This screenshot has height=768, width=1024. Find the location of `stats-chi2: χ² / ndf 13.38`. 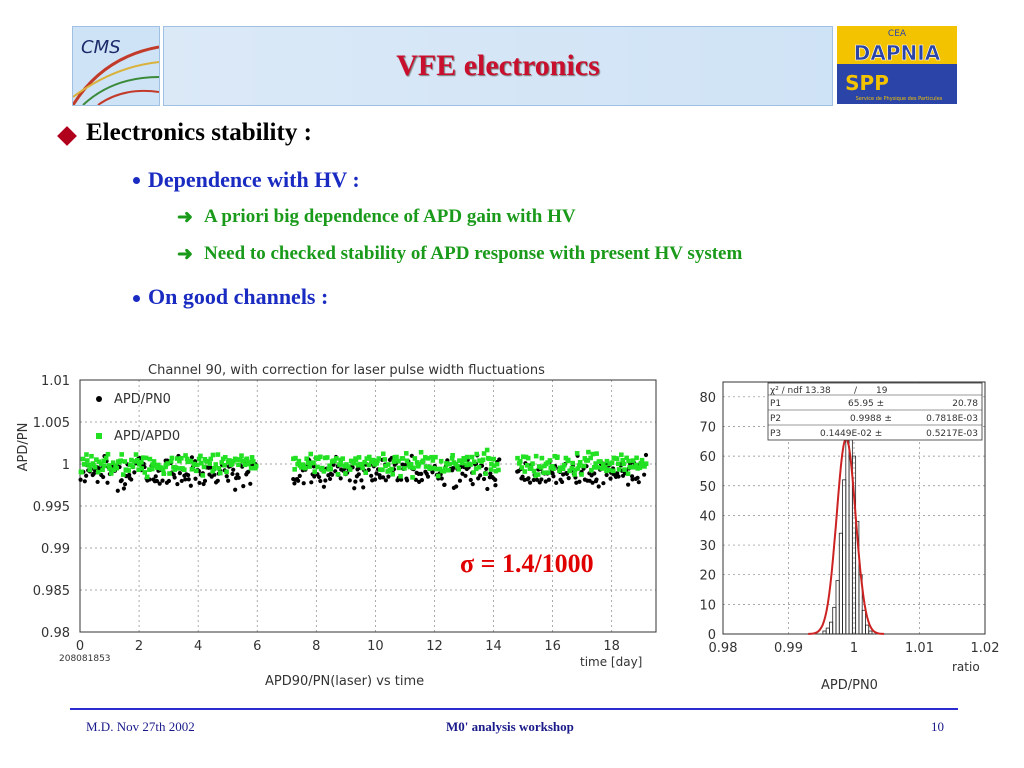

stats-chi2: χ² / ndf 13.38 is located at coordinates (800, 391).